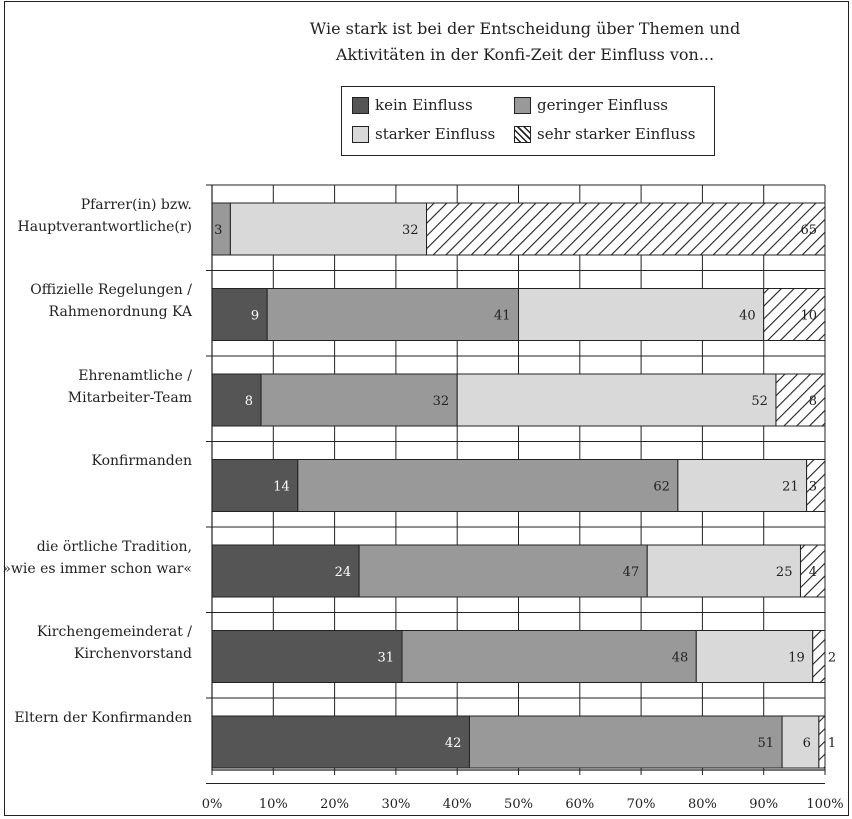 The width and height of the screenshot is (852, 819). Describe the element at coordinates (130, 387) in the screenshot. I see `category-label-ehrenamtliche: Ehrenamtliche / Mitarbeiter-Team` at that location.